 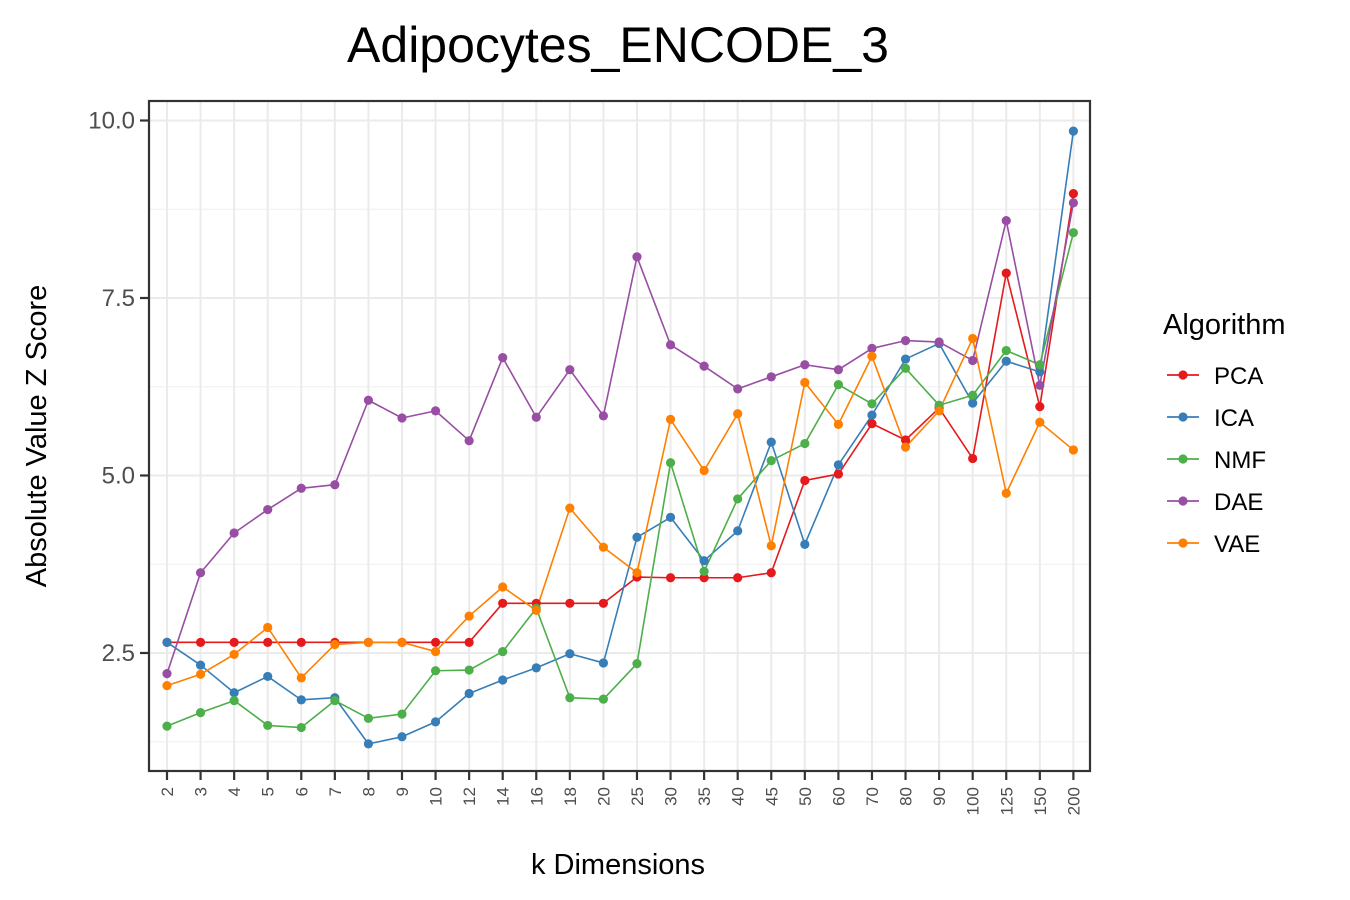 What do you see at coordinates (1183, 375) in the screenshot?
I see `legend-key-point-pca` at bounding box center [1183, 375].